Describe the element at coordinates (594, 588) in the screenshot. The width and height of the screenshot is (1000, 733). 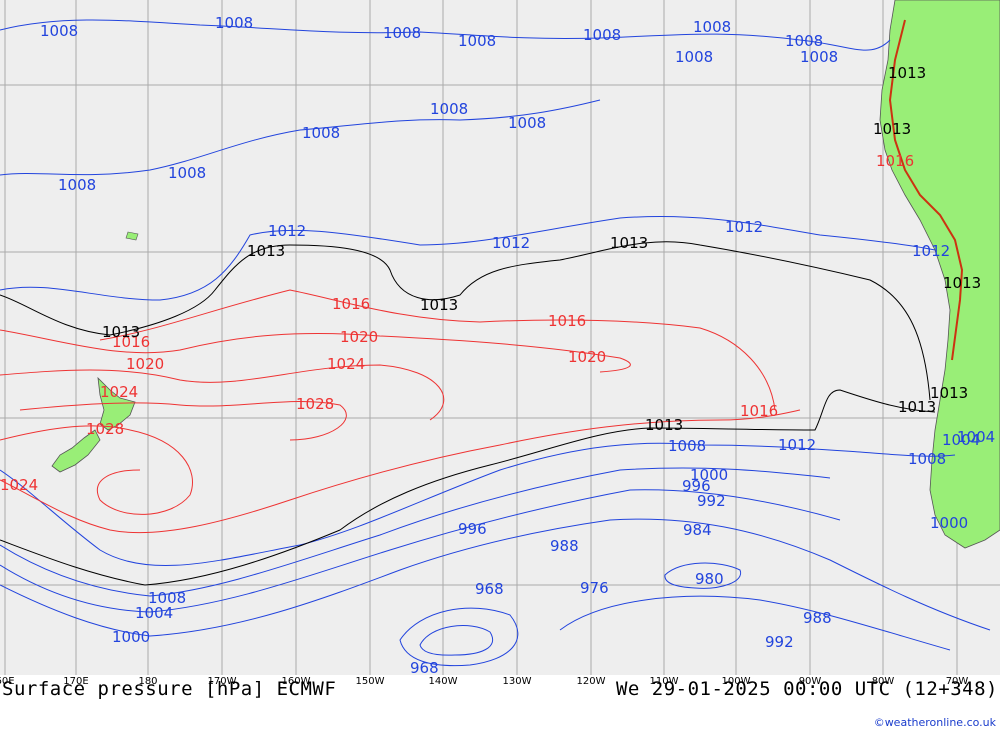
I see `isobar-label: 976` at that location.